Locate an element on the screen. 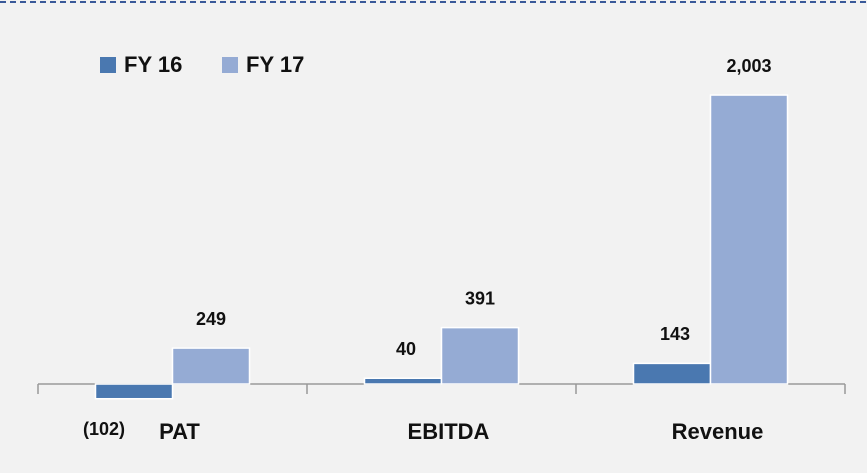 The image size is (867, 473). value-label: (102) is located at coordinates (104, 429).